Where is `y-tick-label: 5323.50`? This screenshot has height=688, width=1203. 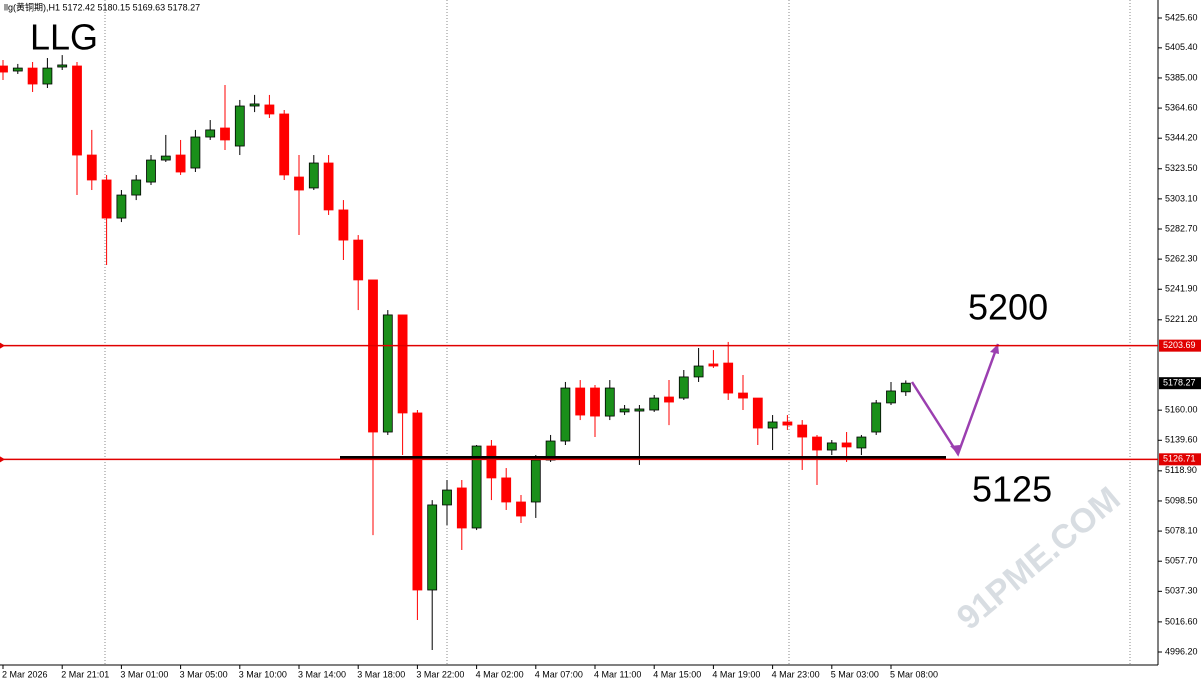 y-tick-label: 5323.50 is located at coordinates (1181, 168).